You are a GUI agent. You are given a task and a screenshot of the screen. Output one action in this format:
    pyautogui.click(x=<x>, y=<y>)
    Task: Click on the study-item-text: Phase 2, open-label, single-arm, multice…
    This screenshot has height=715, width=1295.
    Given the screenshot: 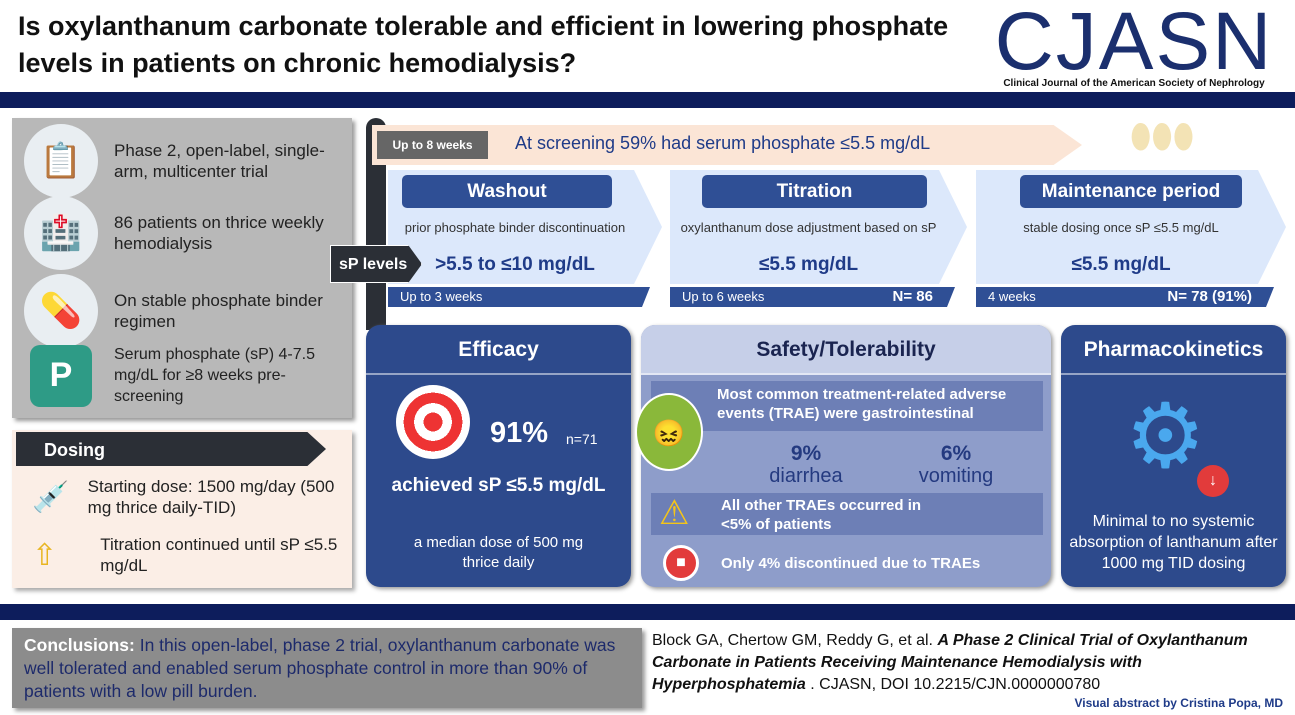 What is the action you would take?
    pyautogui.click(x=219, y=161)
    